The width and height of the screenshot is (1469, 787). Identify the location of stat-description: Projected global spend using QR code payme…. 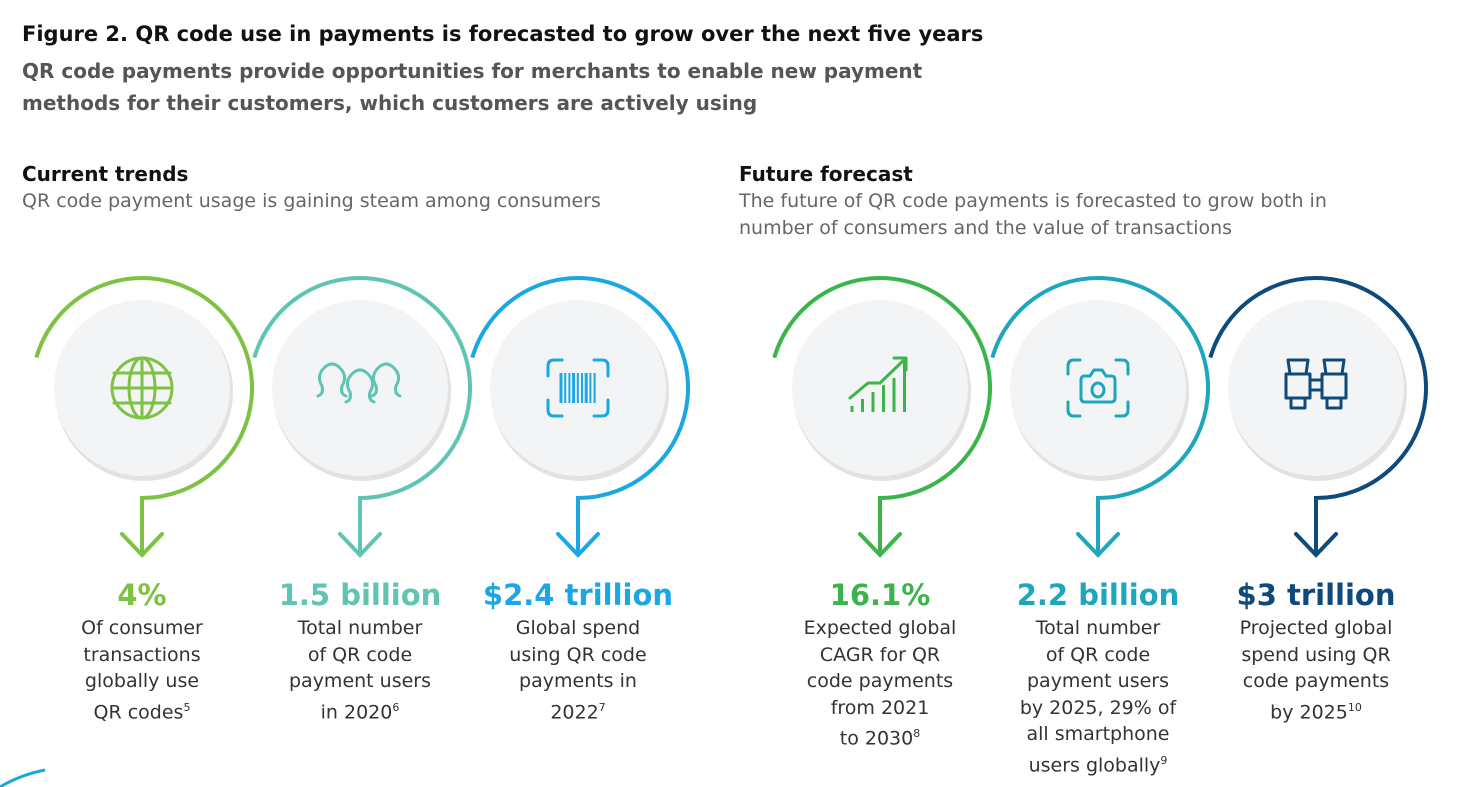
(1316, 670).